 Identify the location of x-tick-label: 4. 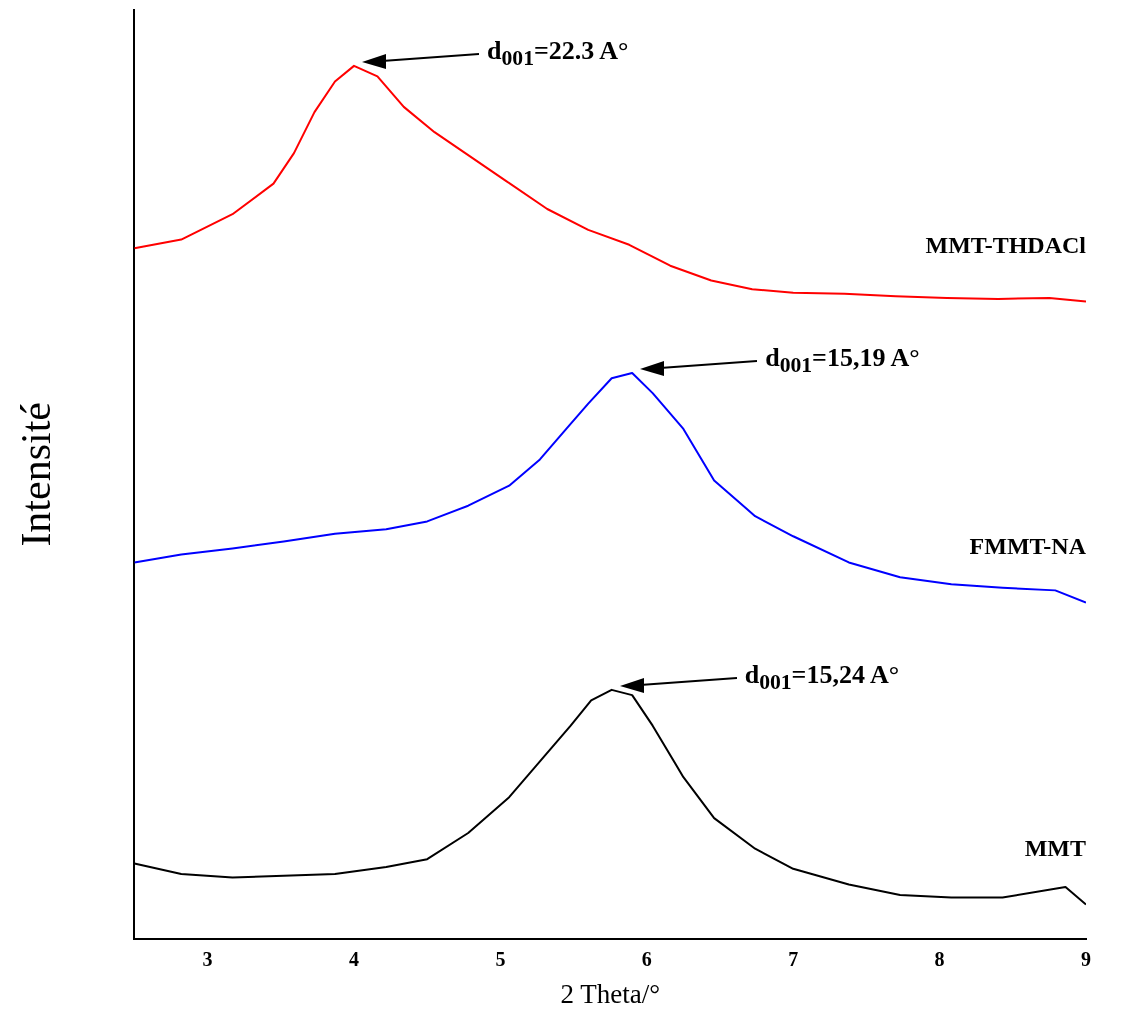
(354, 958).